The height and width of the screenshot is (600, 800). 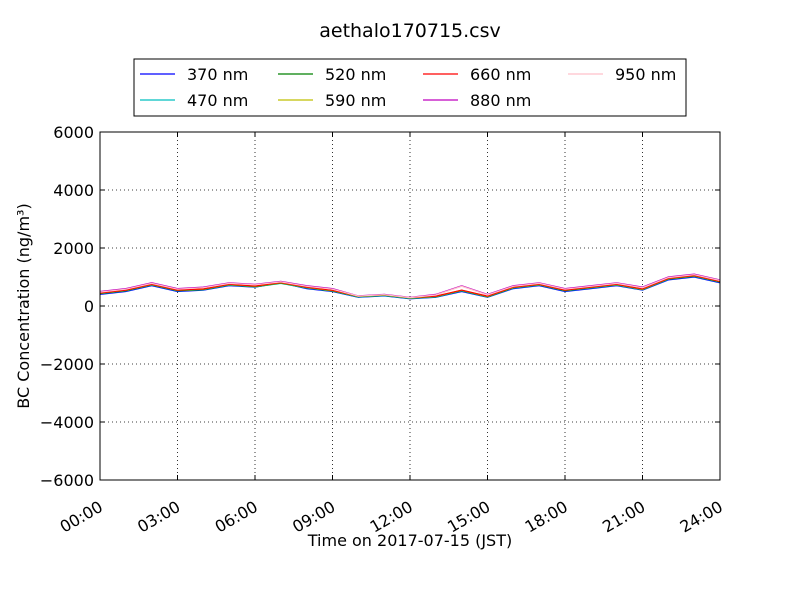 I want to click on y-tick-label: 4000, so click(x=73, y=190).